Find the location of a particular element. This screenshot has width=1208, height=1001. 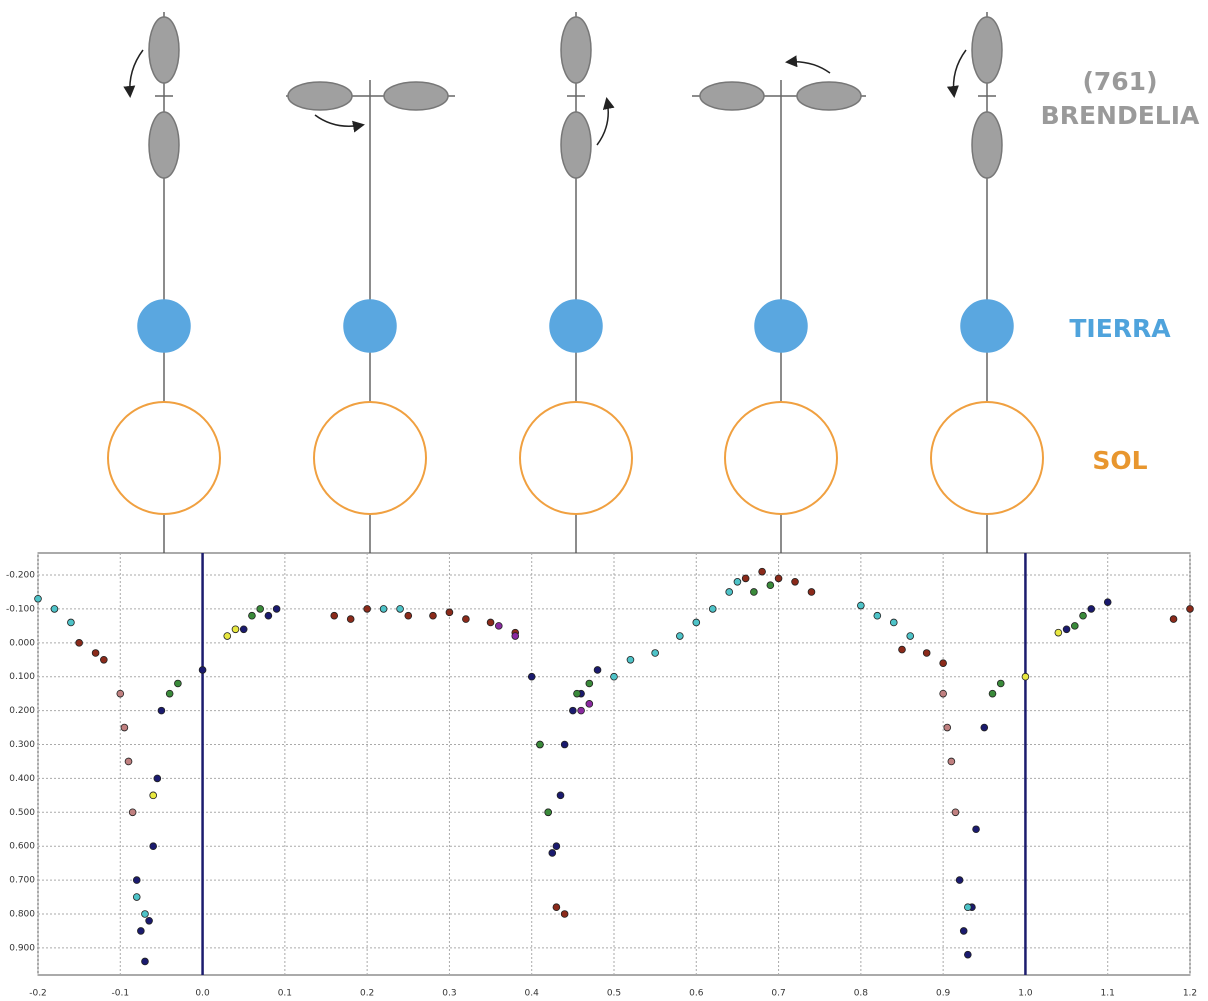

x-tick-label: -0.2 is located at coordinates (38, 994).